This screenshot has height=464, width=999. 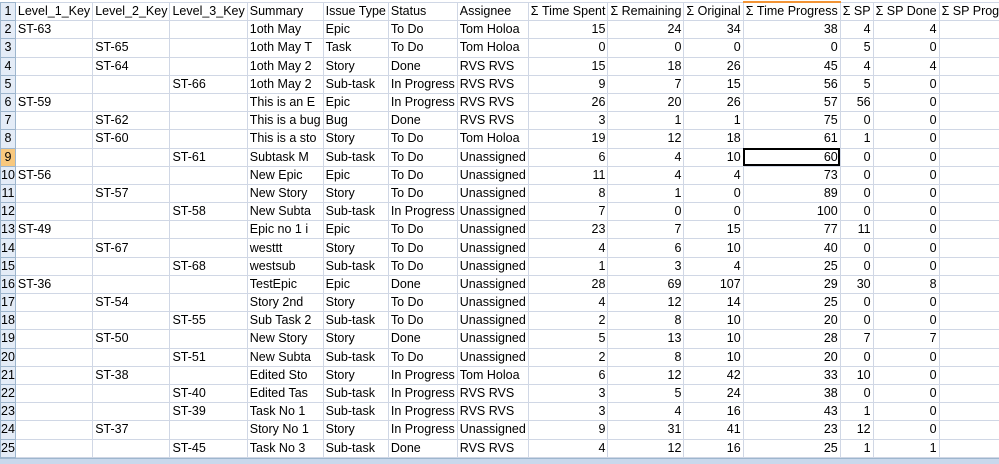 I want to click on row-header: 19, so click(x=8, y=339).